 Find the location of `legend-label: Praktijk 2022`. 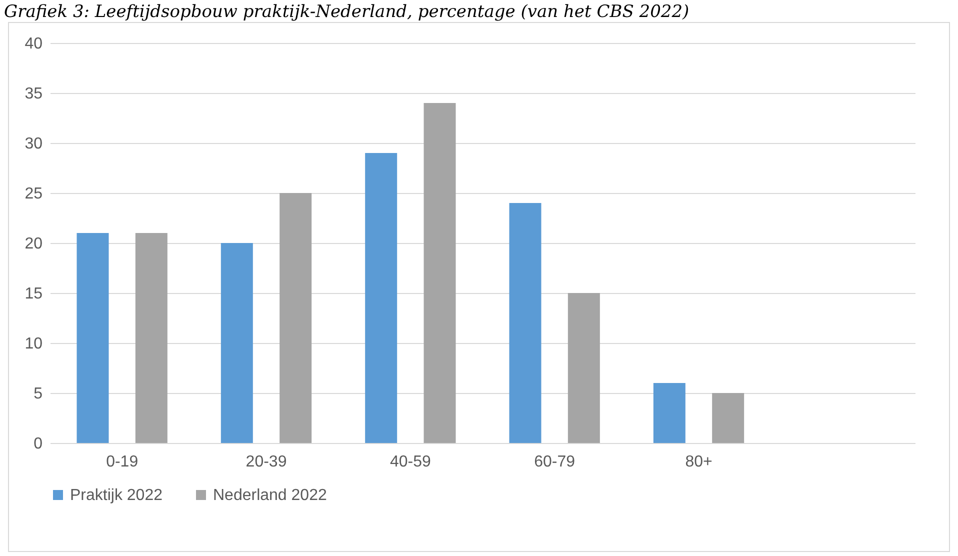

legend-label: Praktijk 2022 is located at coordinates (116, 495).